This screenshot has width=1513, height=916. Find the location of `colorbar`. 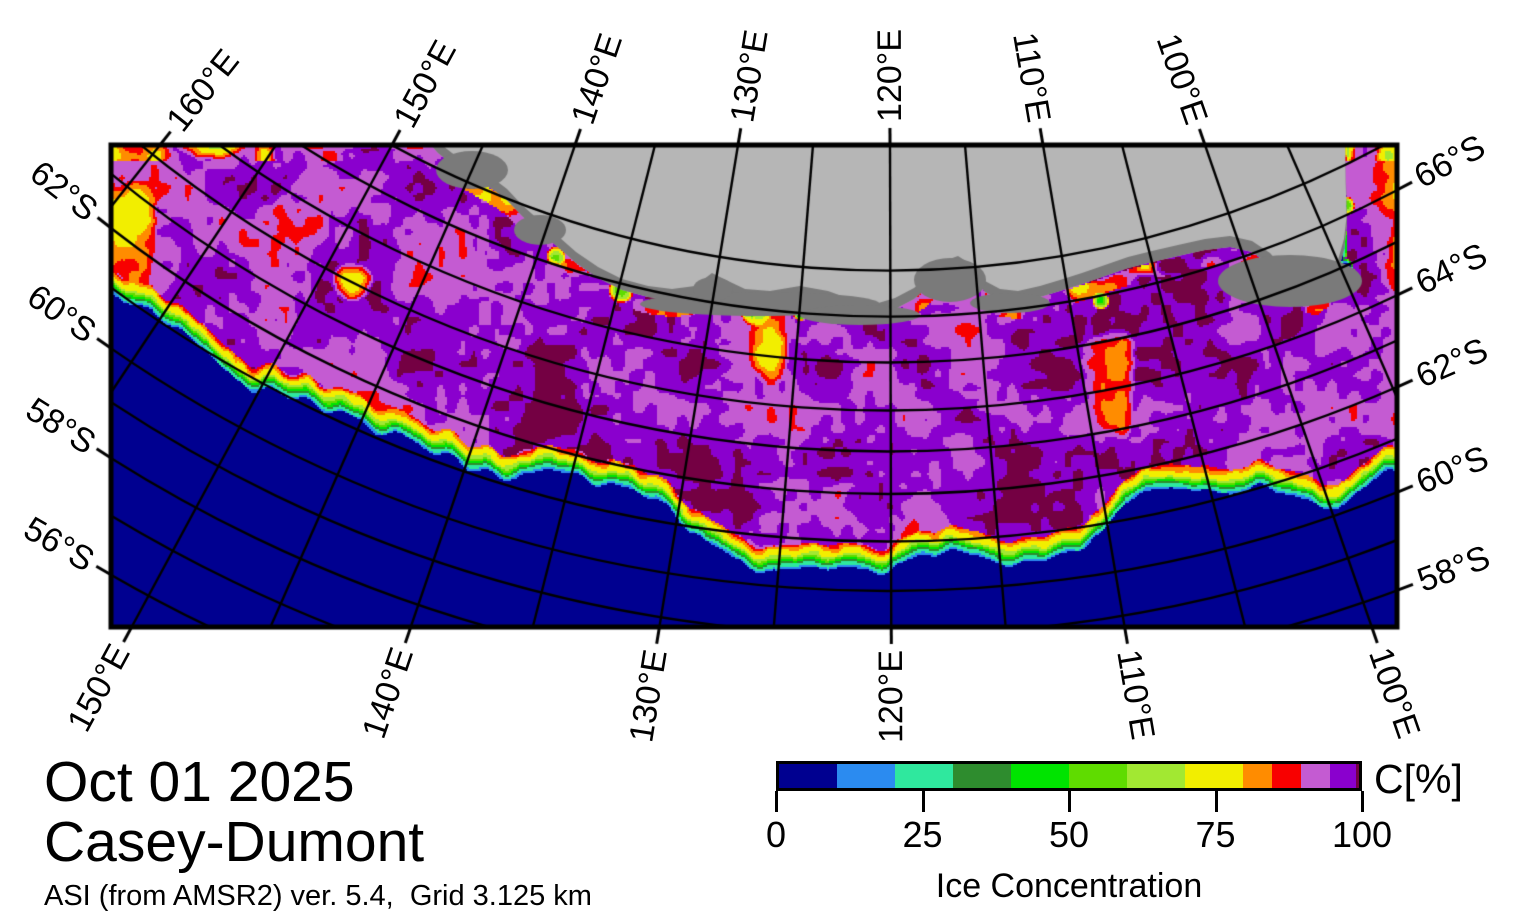

colorbar is located at coordinates (1069, 776).